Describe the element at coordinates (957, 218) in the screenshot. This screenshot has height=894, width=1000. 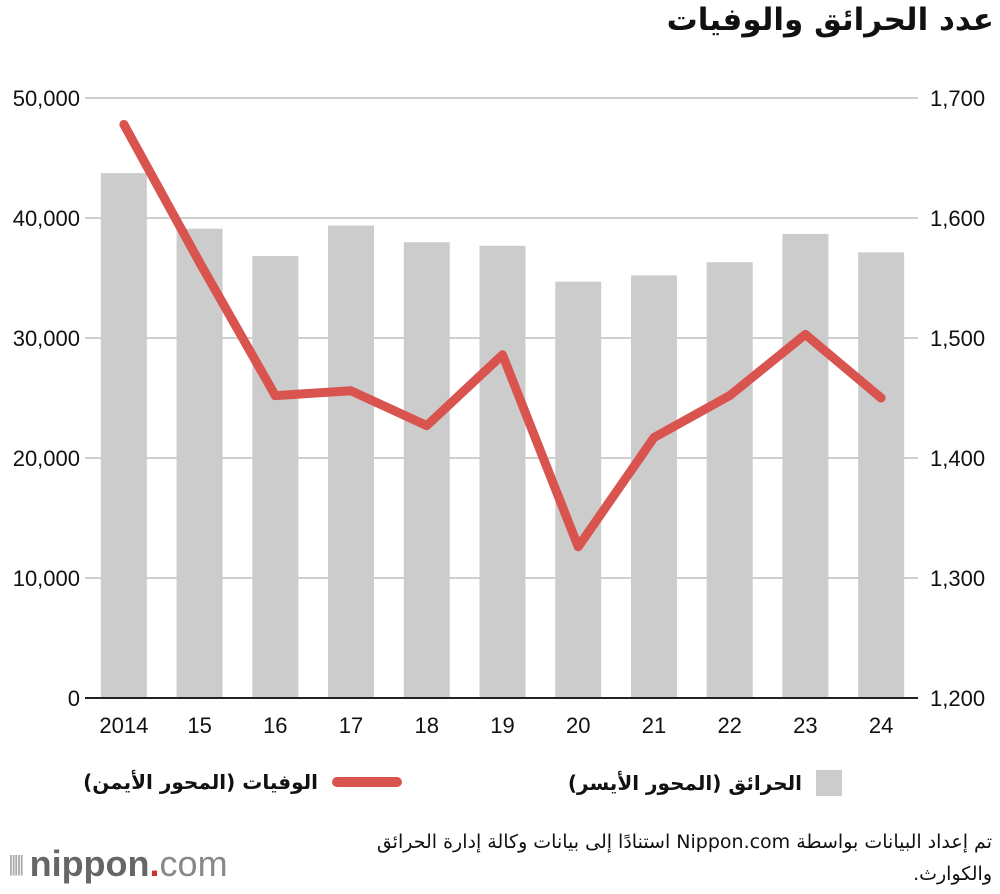
I see `right-tick-label: 1,600` at that location.